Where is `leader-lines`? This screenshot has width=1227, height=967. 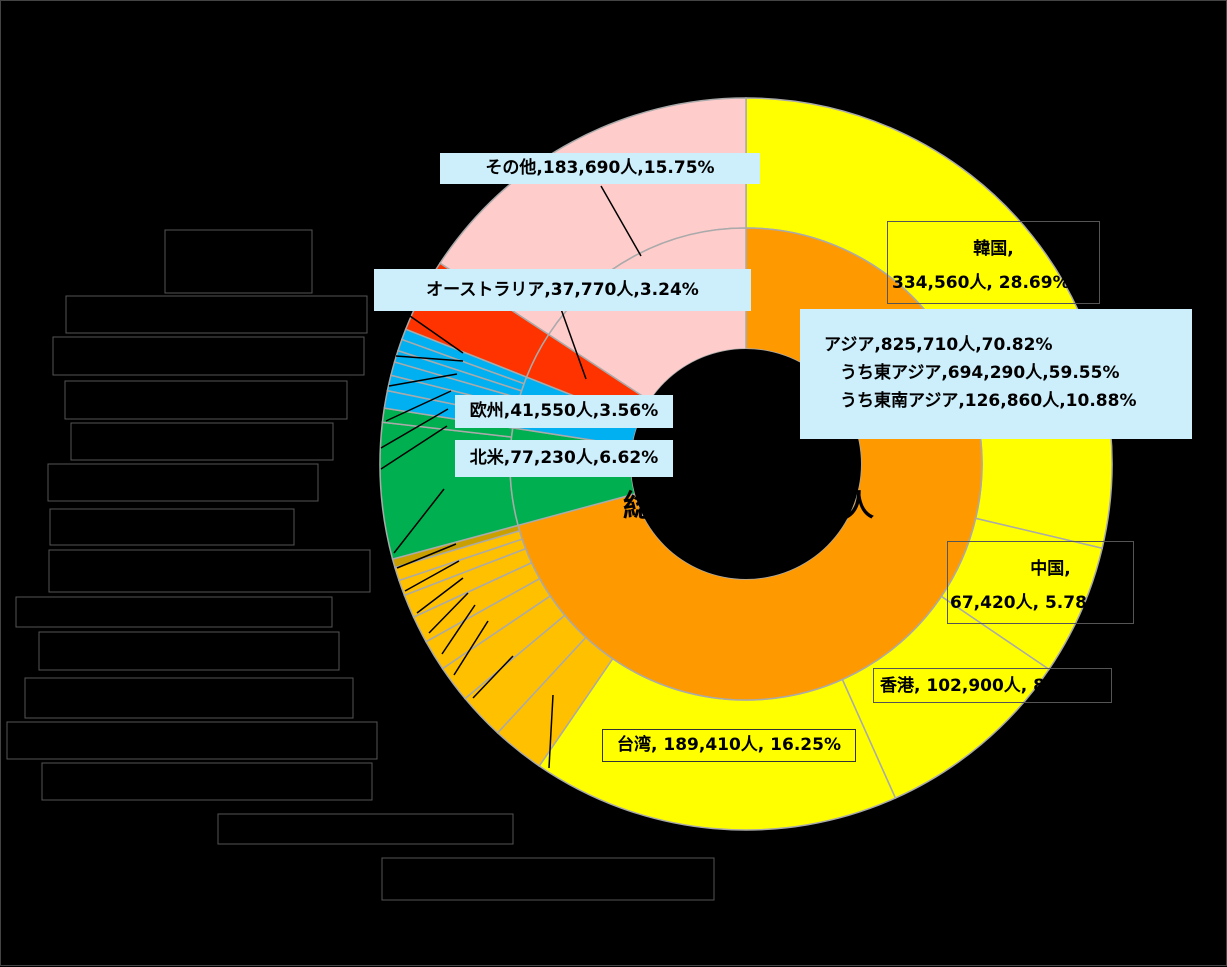
leader-lines is located at coordinates (509, 477).